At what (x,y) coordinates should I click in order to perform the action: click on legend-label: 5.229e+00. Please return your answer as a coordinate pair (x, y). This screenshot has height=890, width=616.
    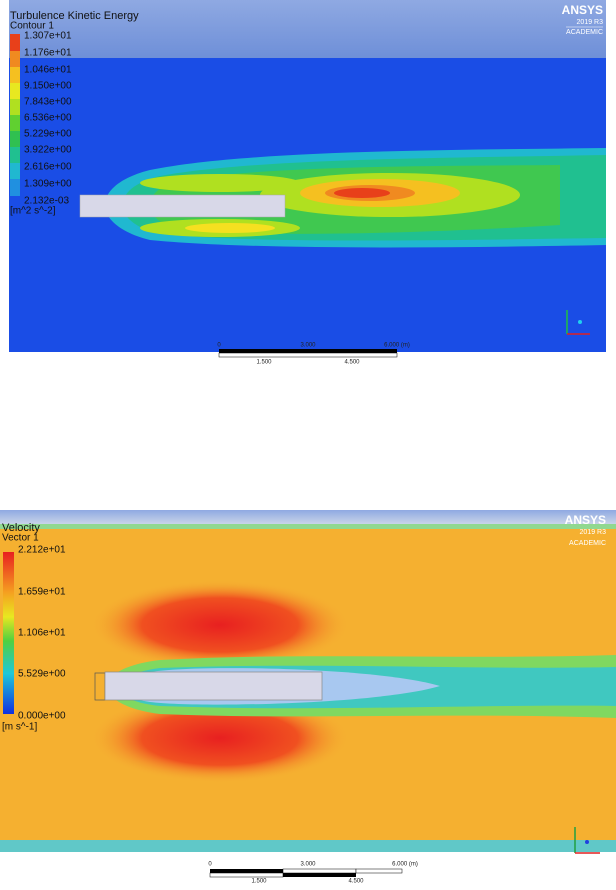
    Looking at the image, I should click on (48, 134).